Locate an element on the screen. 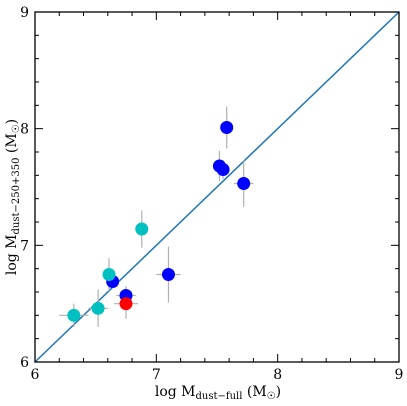 This screenshot has width=407, height=406. x-axis-label-unit: (M is located at coordinates (254, 392).